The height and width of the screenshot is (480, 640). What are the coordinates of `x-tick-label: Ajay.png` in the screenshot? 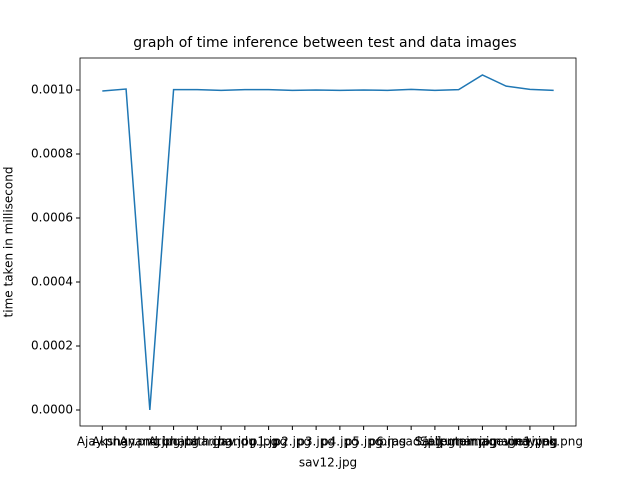 It's located at (102, 442).